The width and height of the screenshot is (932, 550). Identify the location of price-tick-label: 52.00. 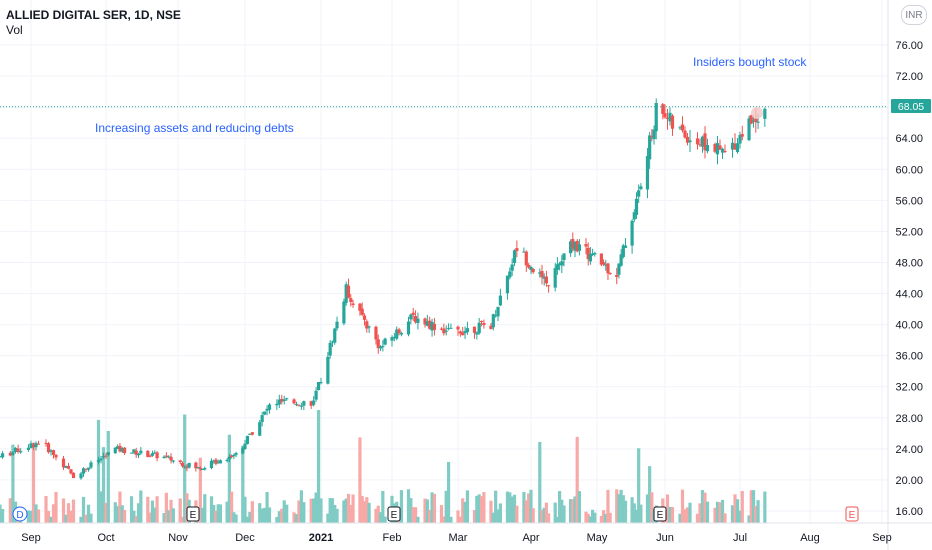
(909, 232).